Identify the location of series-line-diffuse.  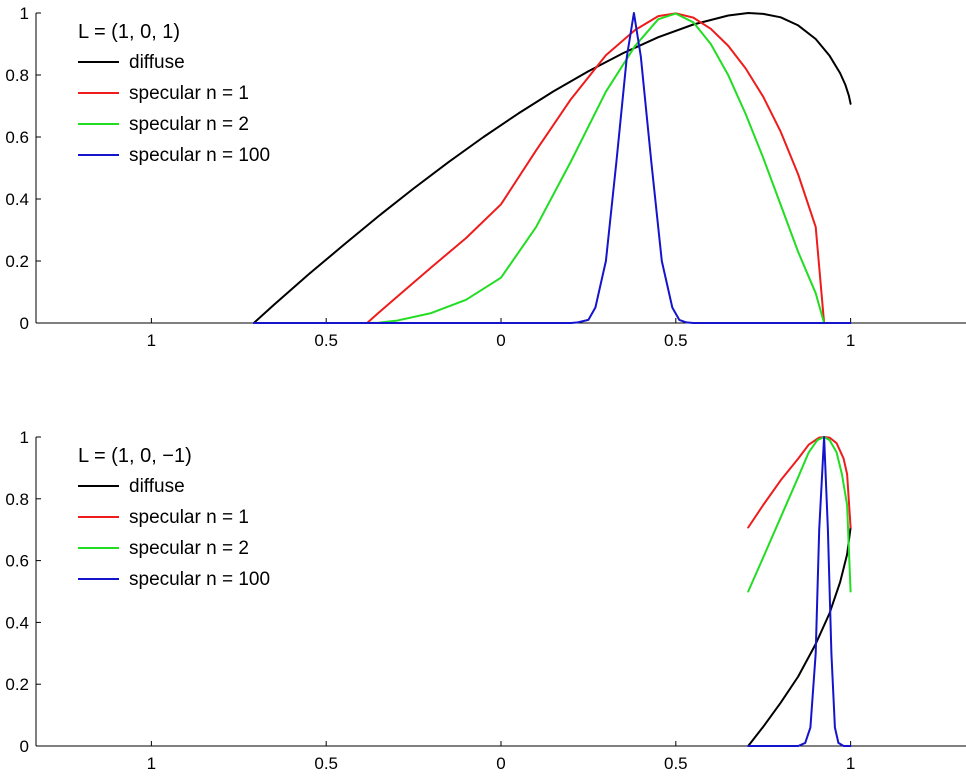
(799, 636).